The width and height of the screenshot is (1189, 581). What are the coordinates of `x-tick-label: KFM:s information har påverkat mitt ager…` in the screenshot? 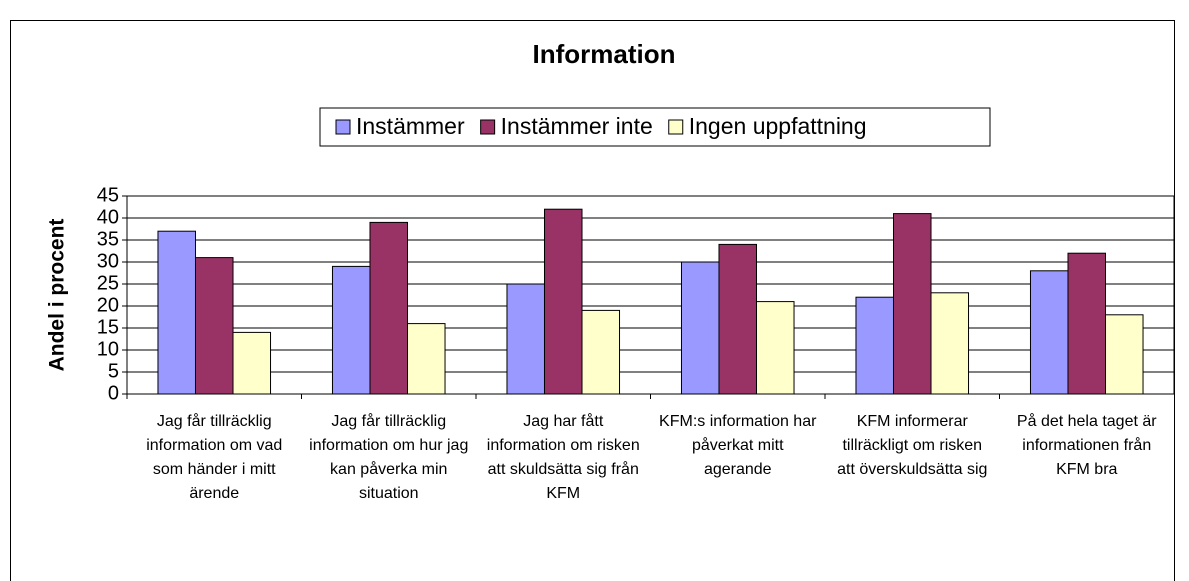 It's located at (738, 445).